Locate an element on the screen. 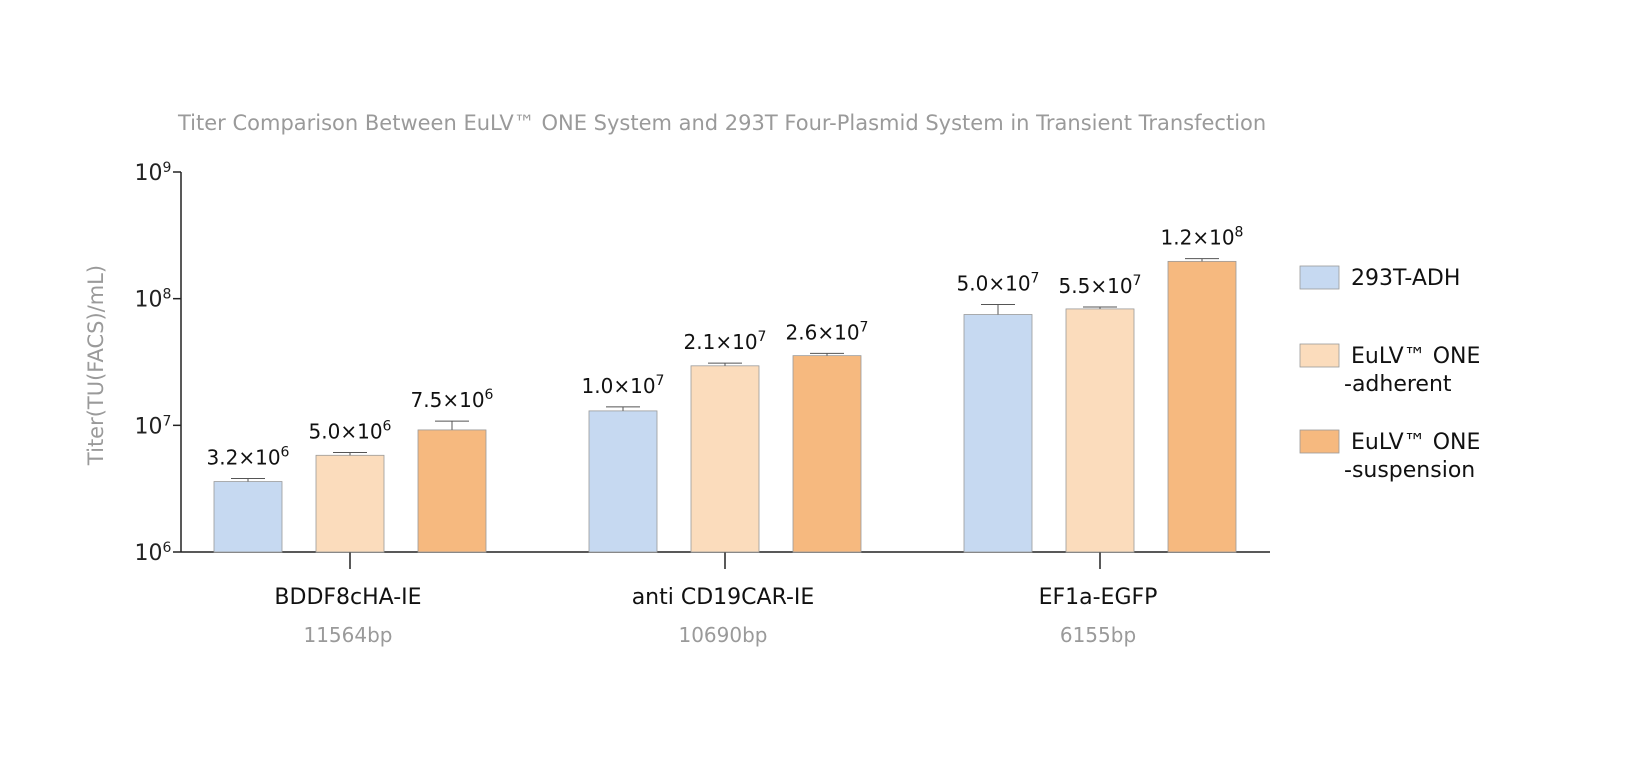  y-tick-label: 108 is located at coordinates (153, 300).